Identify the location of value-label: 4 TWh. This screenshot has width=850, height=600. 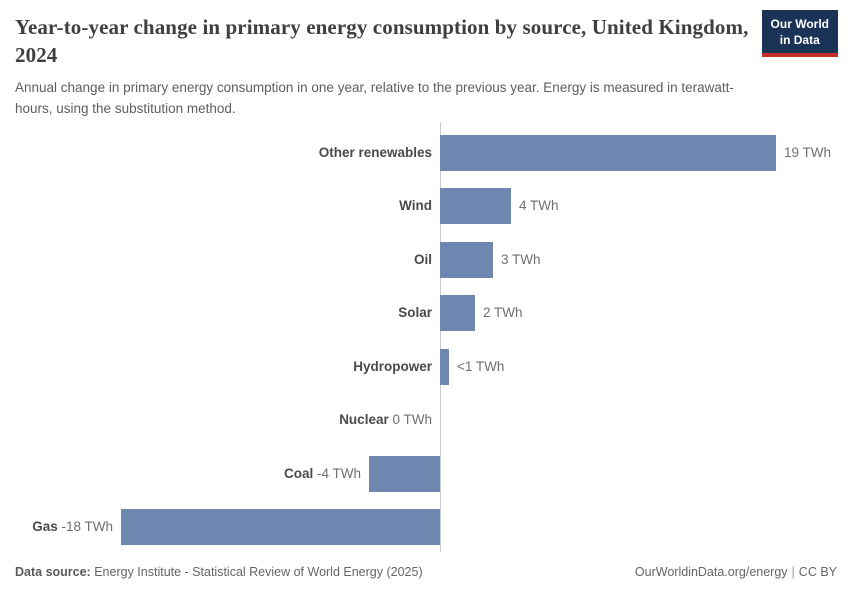
(539, 206).